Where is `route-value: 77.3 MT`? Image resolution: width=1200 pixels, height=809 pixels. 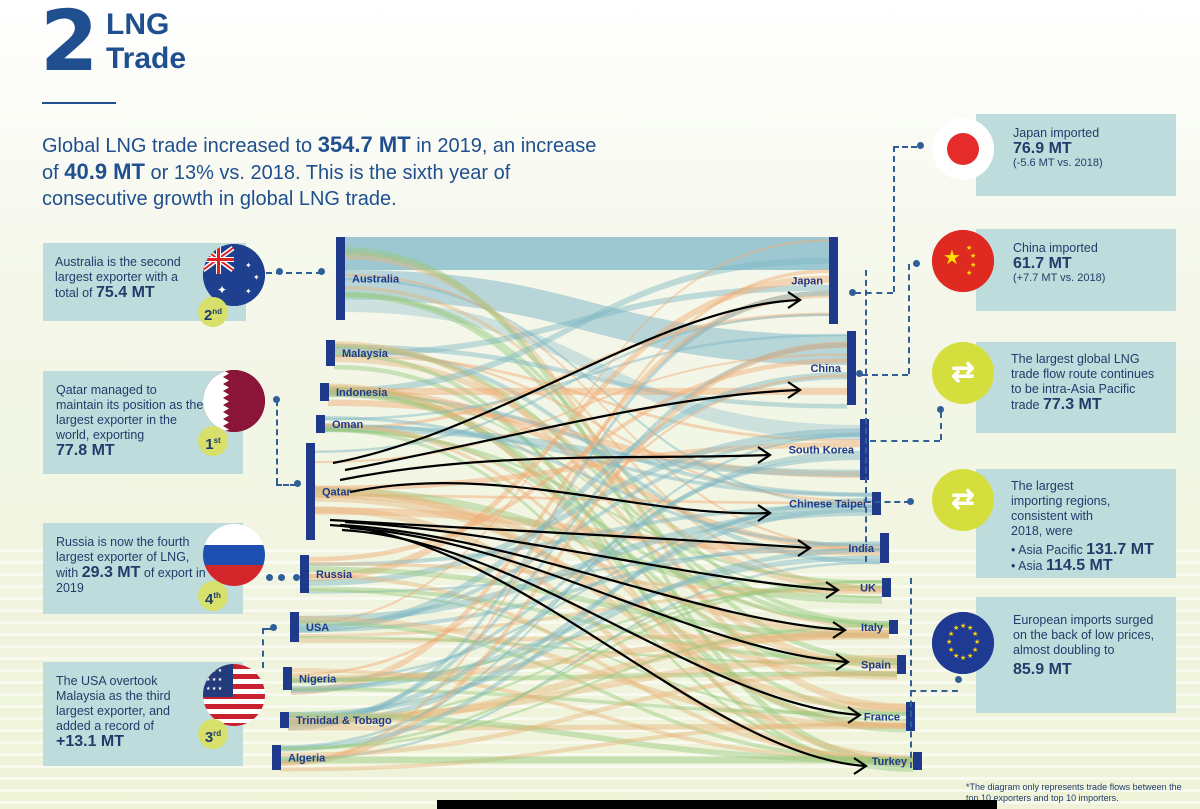
route-value: 77.3 MT is located at coordinates (1072, 404).